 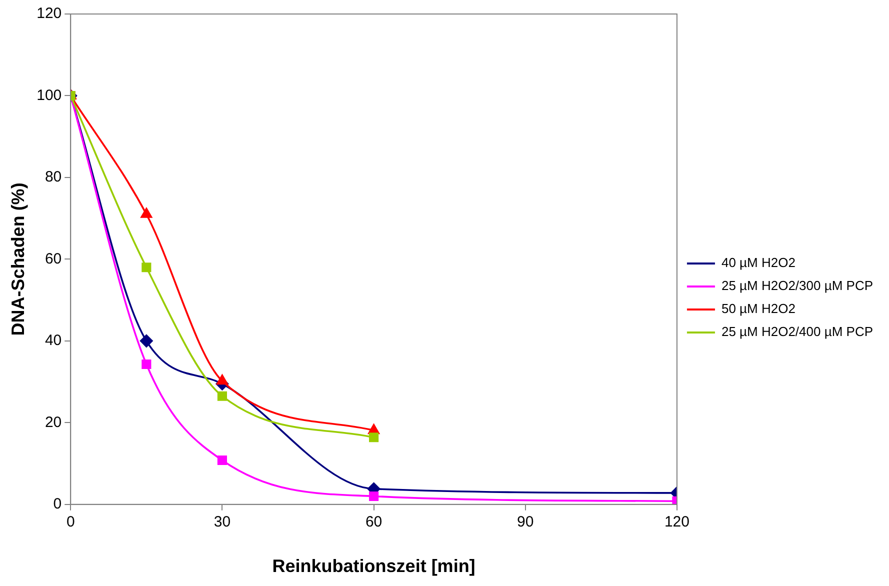 I want to click on legend-label: 50 µM H2O2, so click(x=758, y=308).